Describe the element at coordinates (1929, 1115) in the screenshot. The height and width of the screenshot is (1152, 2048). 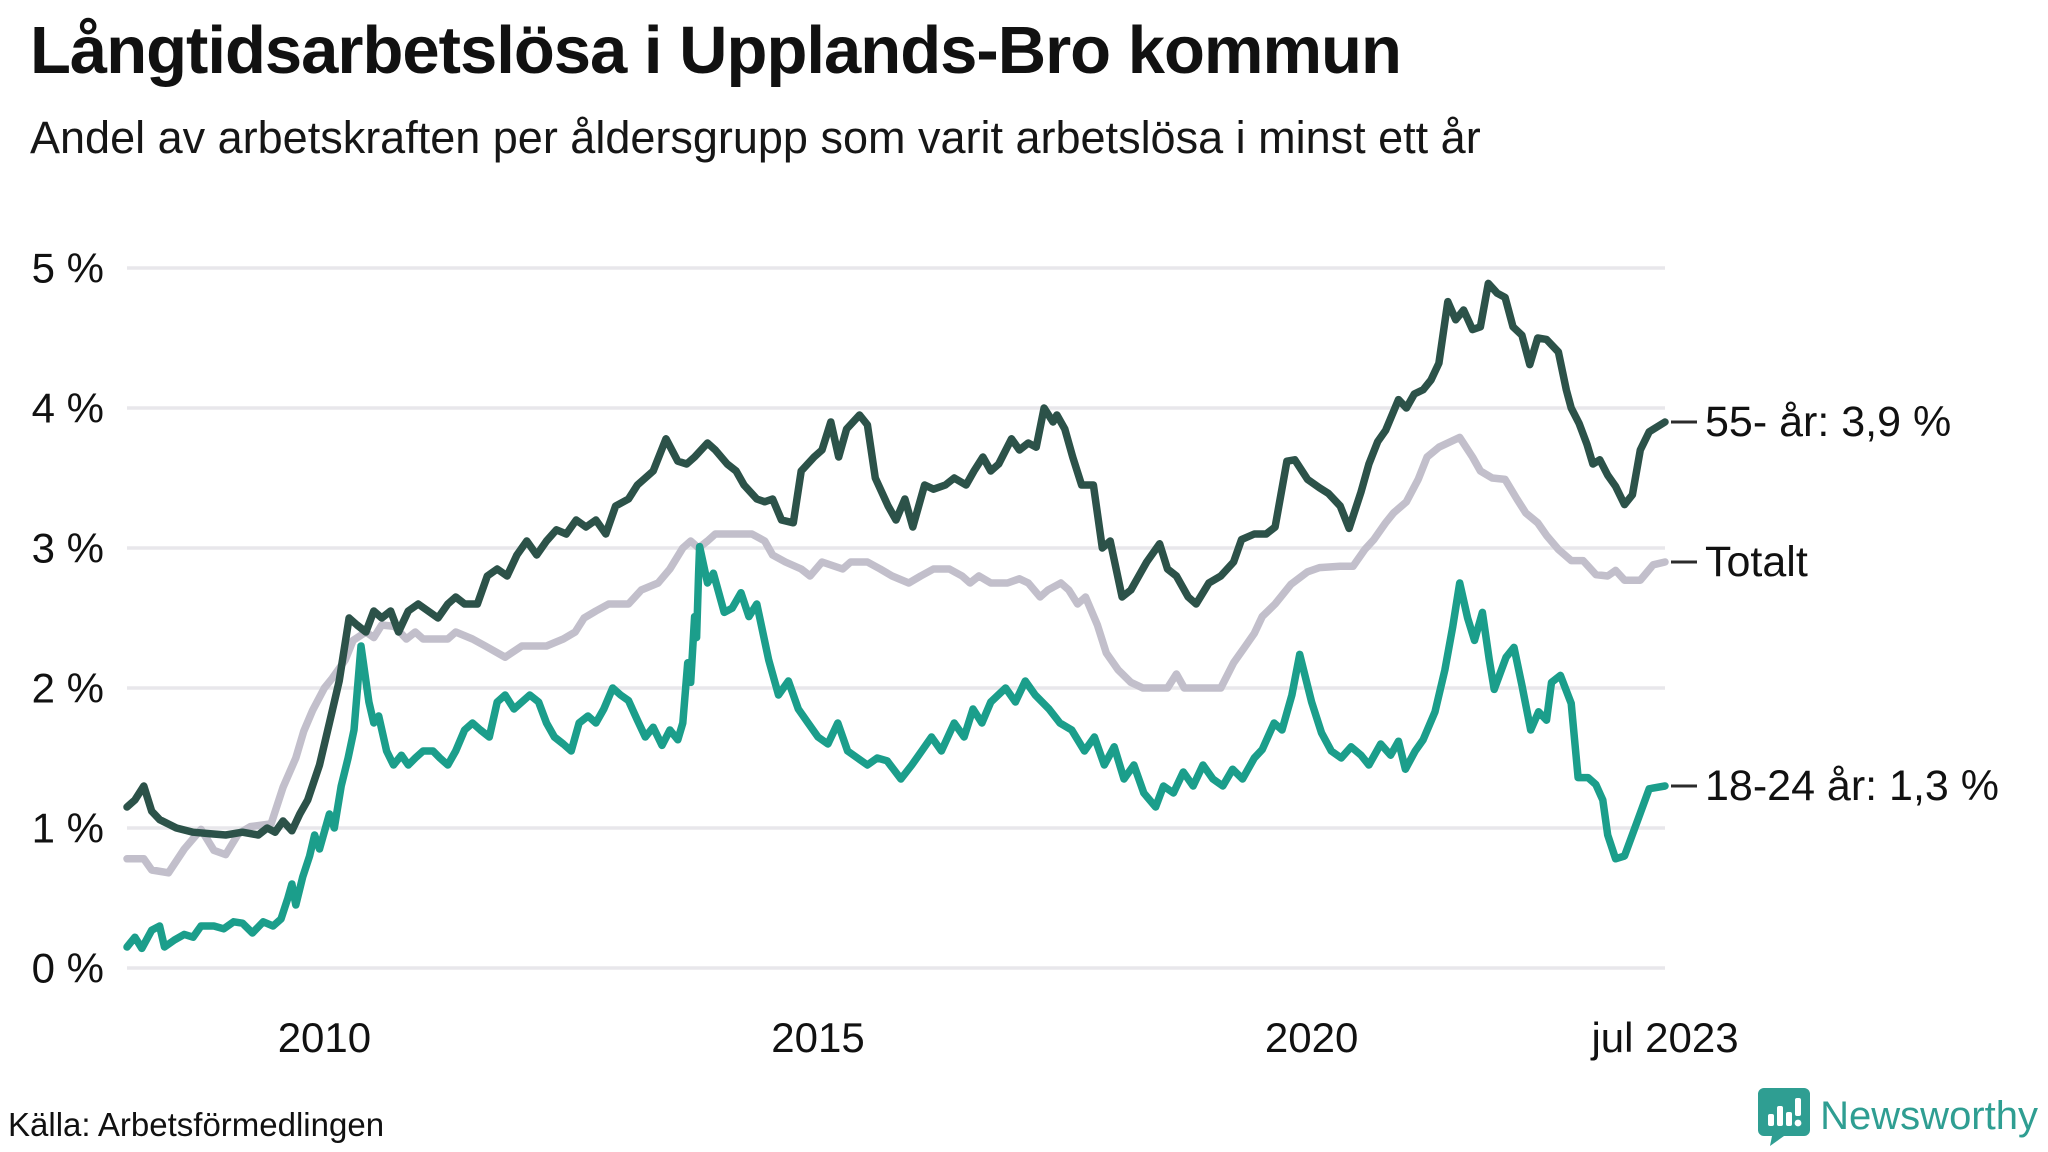
I see `newsworthy-wordmark: Newsworthy` at that location.